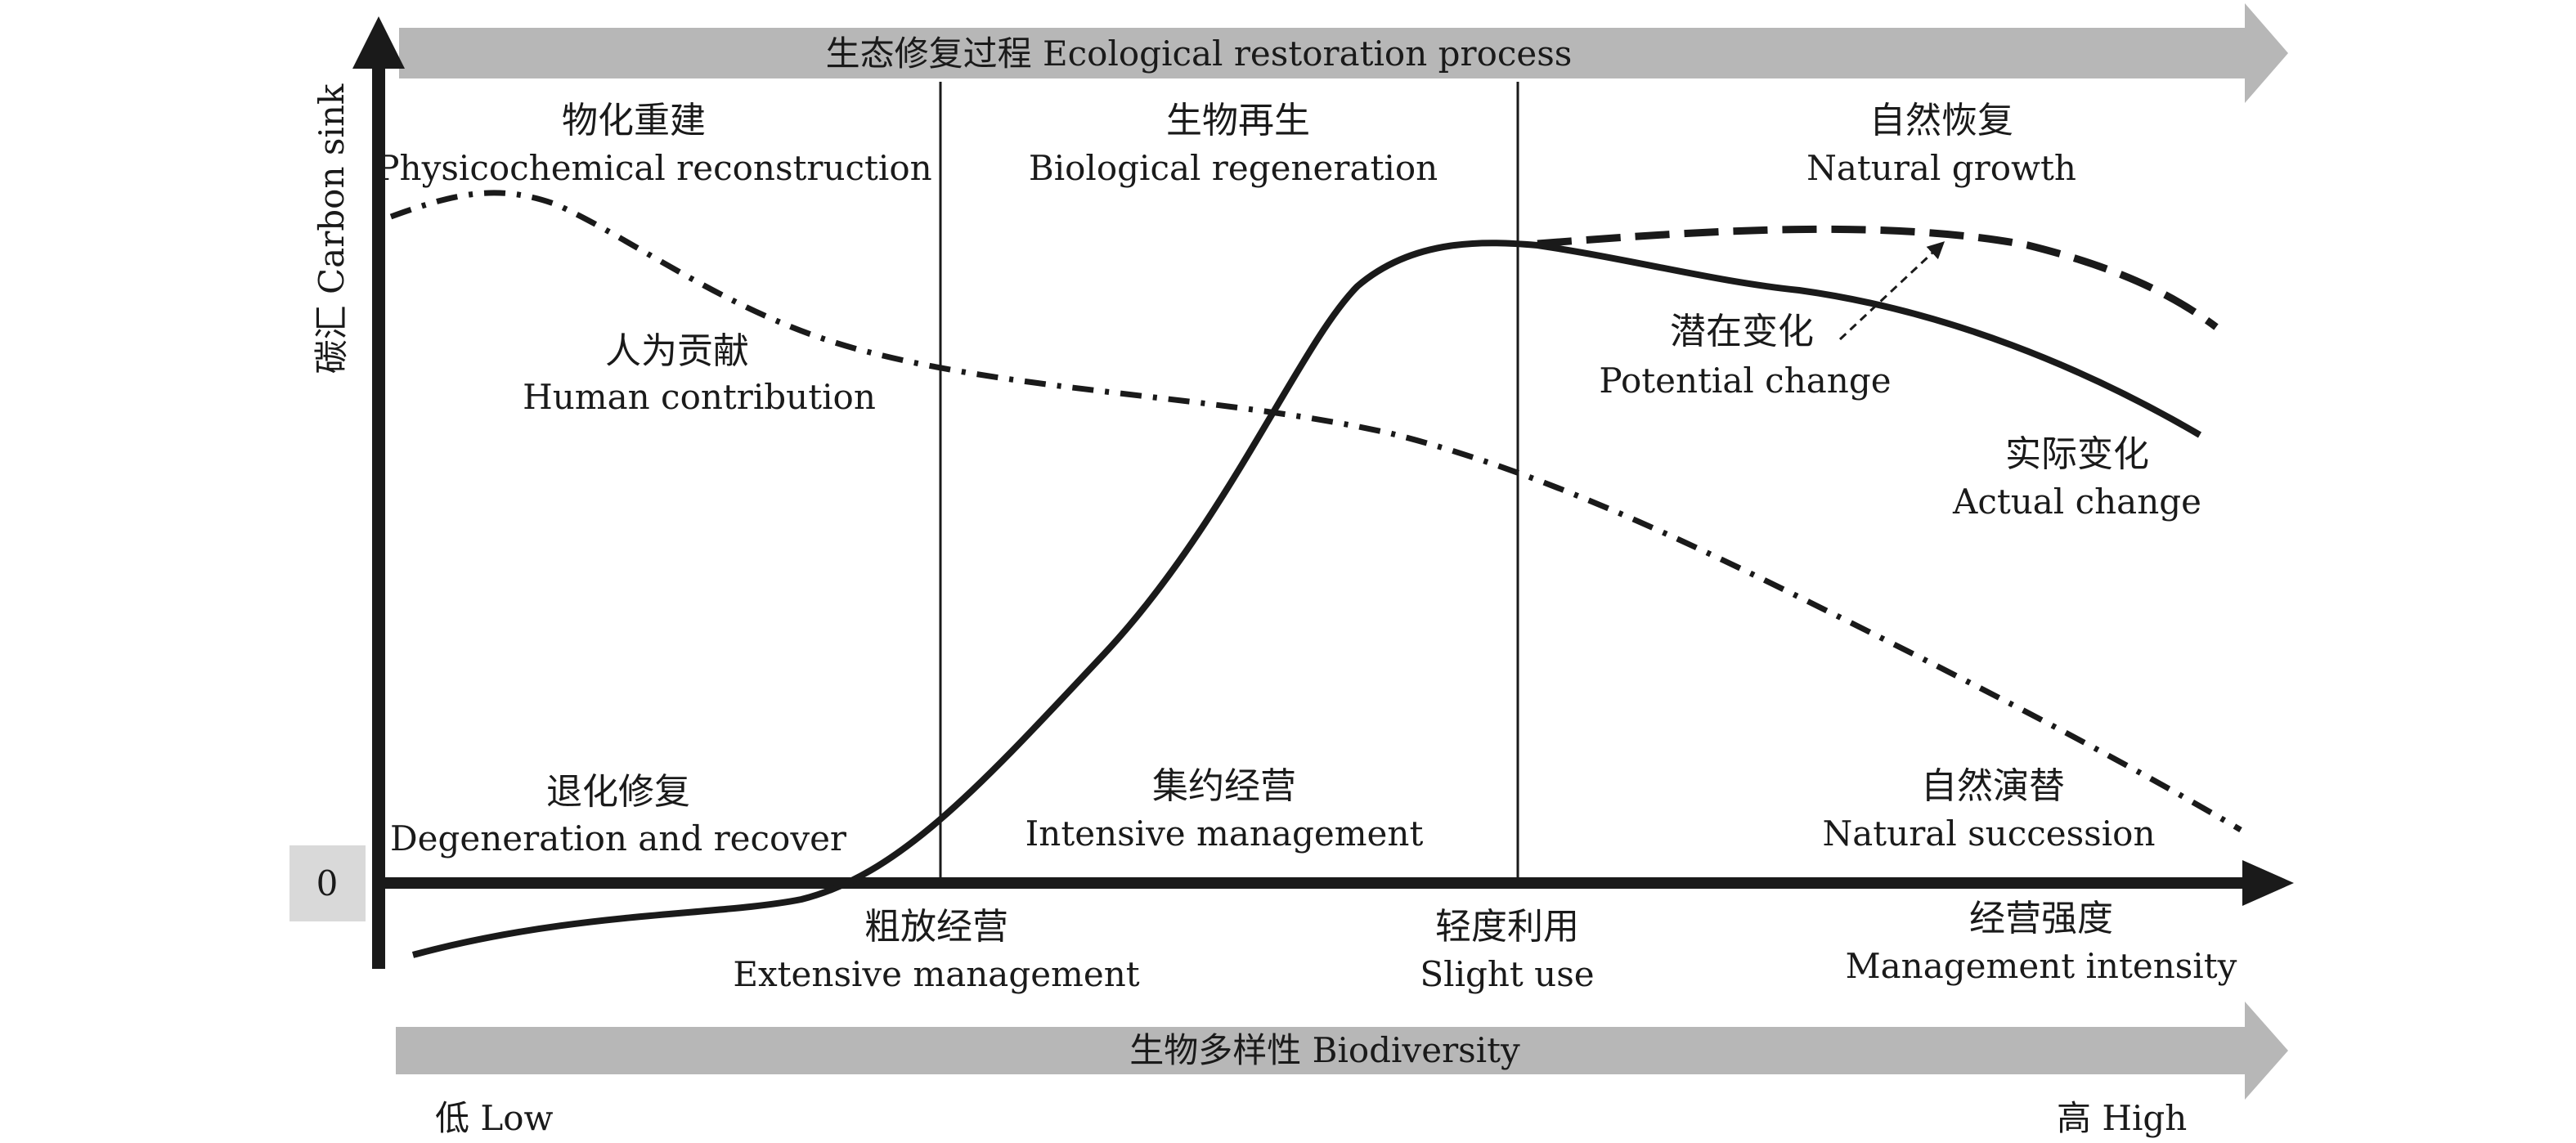  I want to click on stage-3-zh: 自然恢复, so click(1941, 120).